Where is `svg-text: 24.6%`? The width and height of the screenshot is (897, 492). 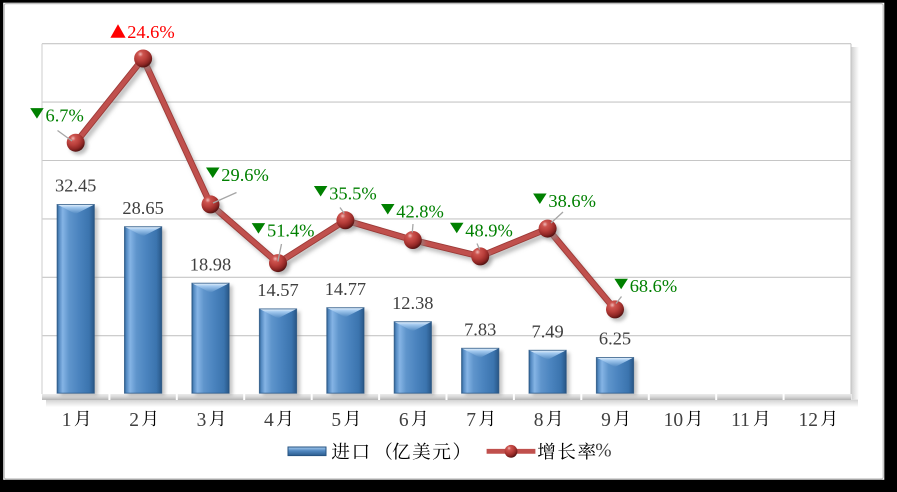 svg-text: 24.6% is located at coordinates (151, 32).